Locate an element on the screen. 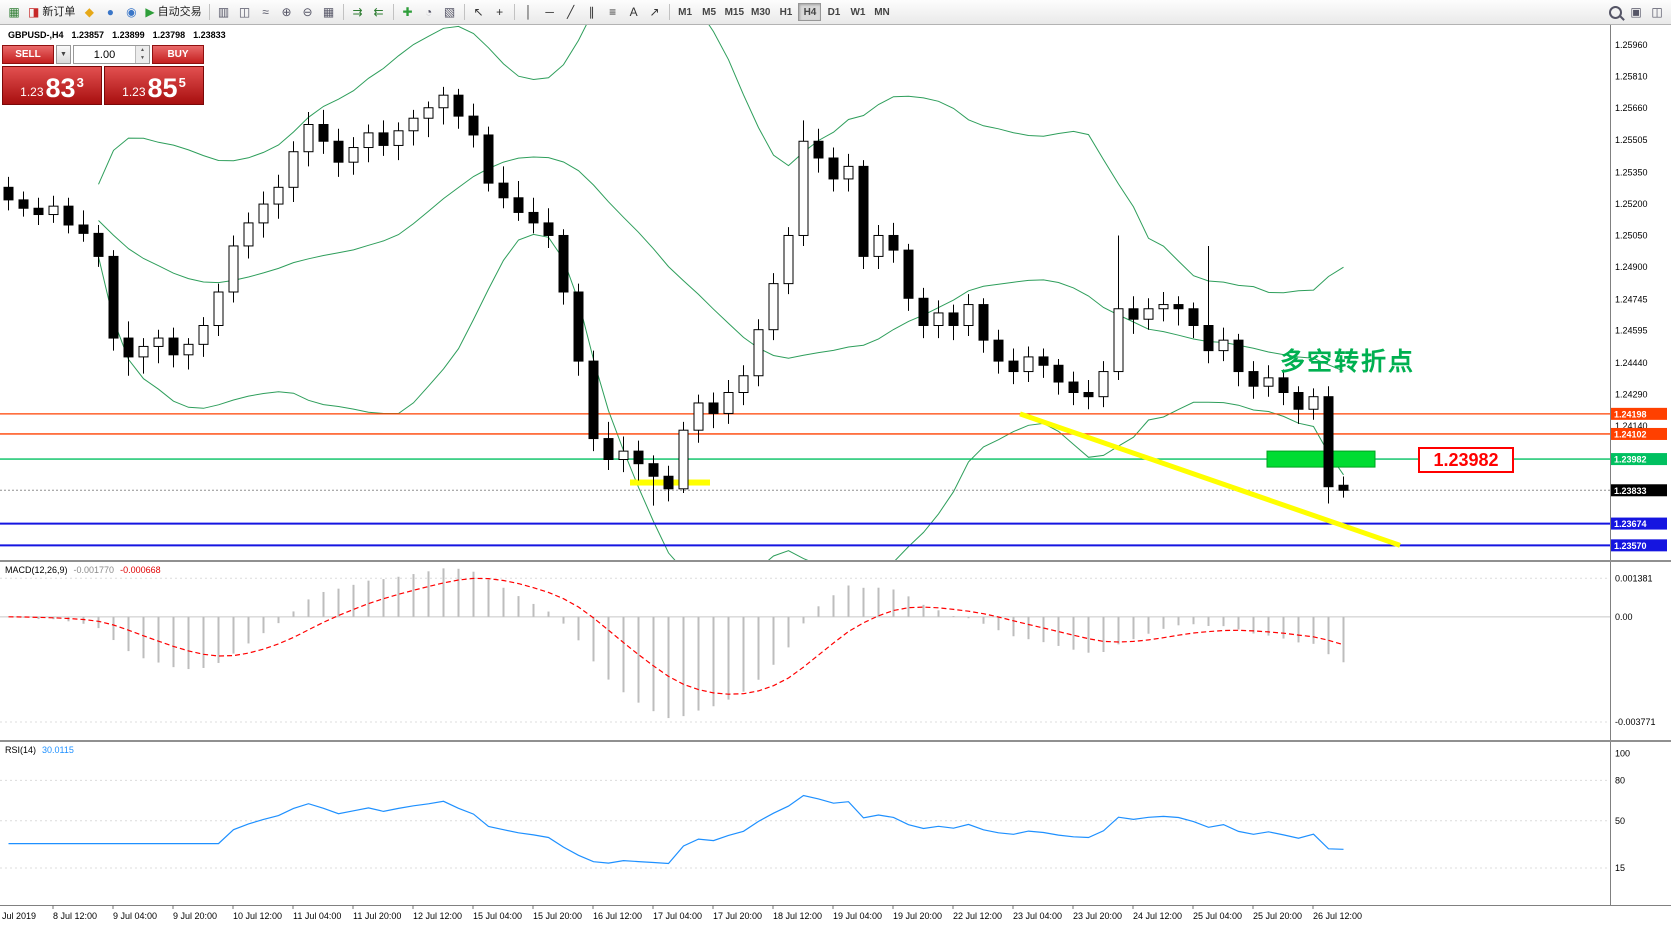 Image resolution: width=1671 pixels, height=949 pixels. level-lines is located at coordinates (805, 480).